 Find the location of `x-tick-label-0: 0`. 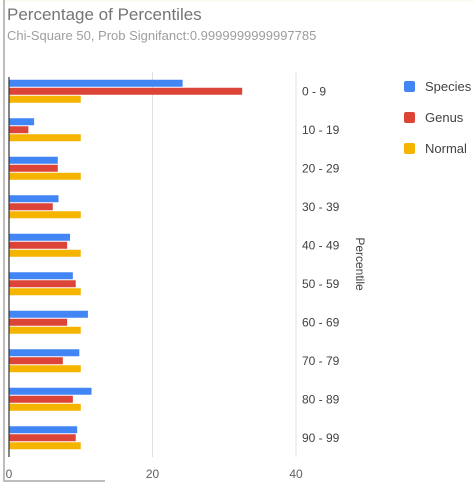

x-tick-label-0: 0 is located at coordinates (9, 474).